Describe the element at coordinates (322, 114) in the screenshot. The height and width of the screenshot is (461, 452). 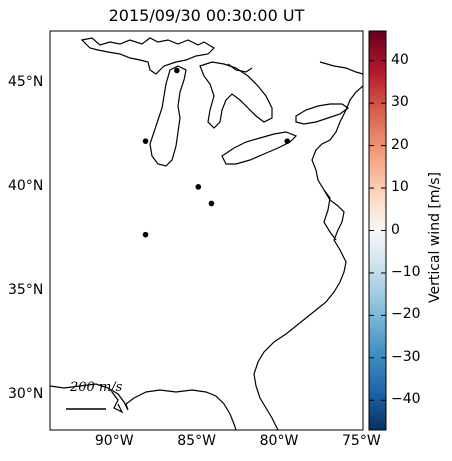
I see `lake-ontario-outline` at that location.